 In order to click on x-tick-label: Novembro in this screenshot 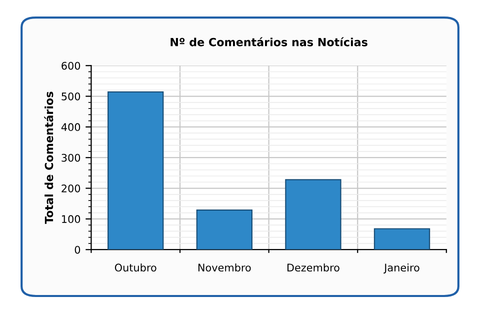, I will do `click(224, 267)`.